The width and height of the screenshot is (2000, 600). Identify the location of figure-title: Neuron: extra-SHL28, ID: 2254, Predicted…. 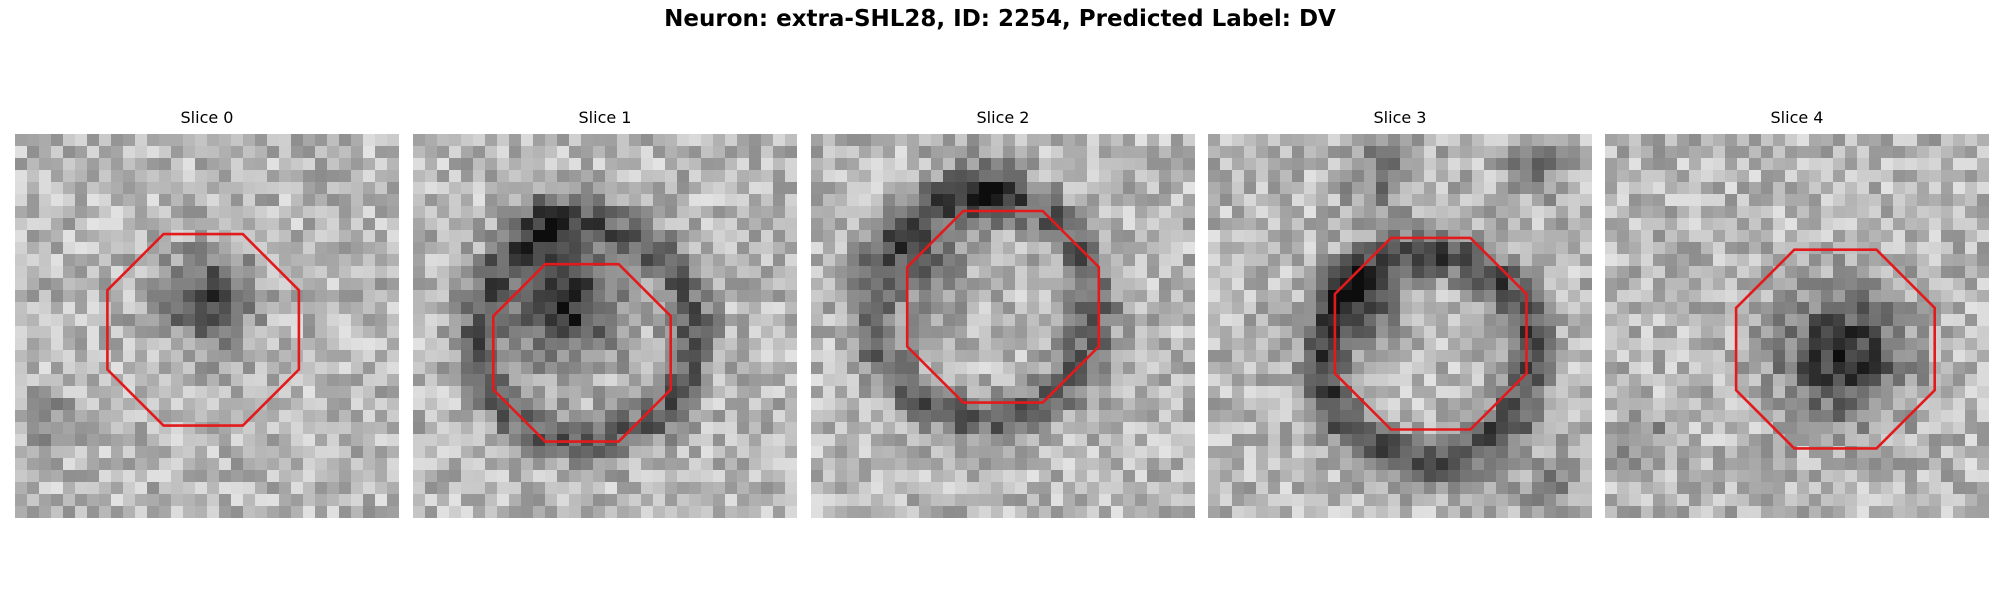
(1000, 19).